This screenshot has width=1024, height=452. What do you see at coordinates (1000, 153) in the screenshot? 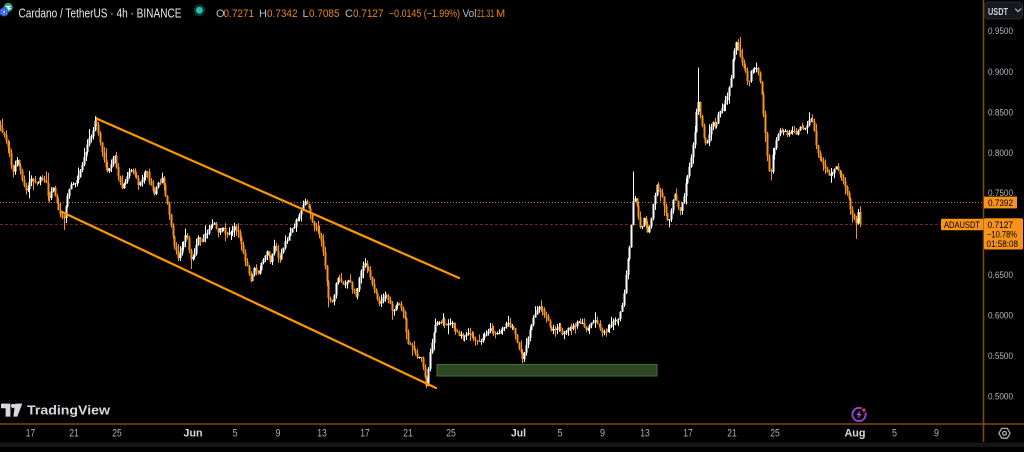
I see `svg-text: 0.8000` at bounding box center [1000, 153].